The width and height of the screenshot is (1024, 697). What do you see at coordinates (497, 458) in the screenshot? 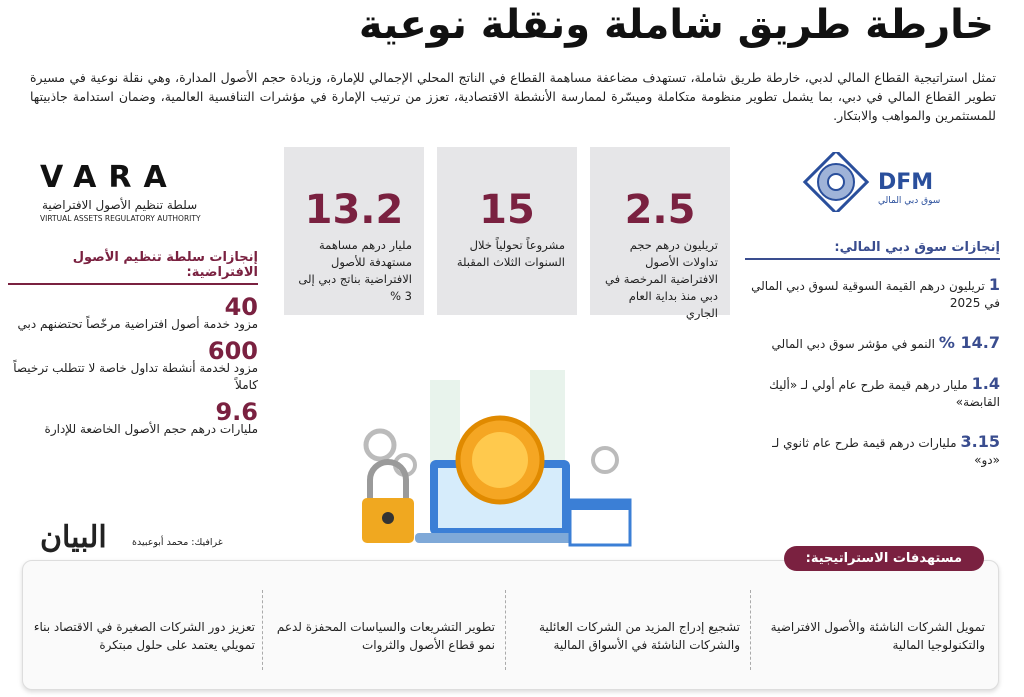
I see `illustration` at bounding box center [497, 458].